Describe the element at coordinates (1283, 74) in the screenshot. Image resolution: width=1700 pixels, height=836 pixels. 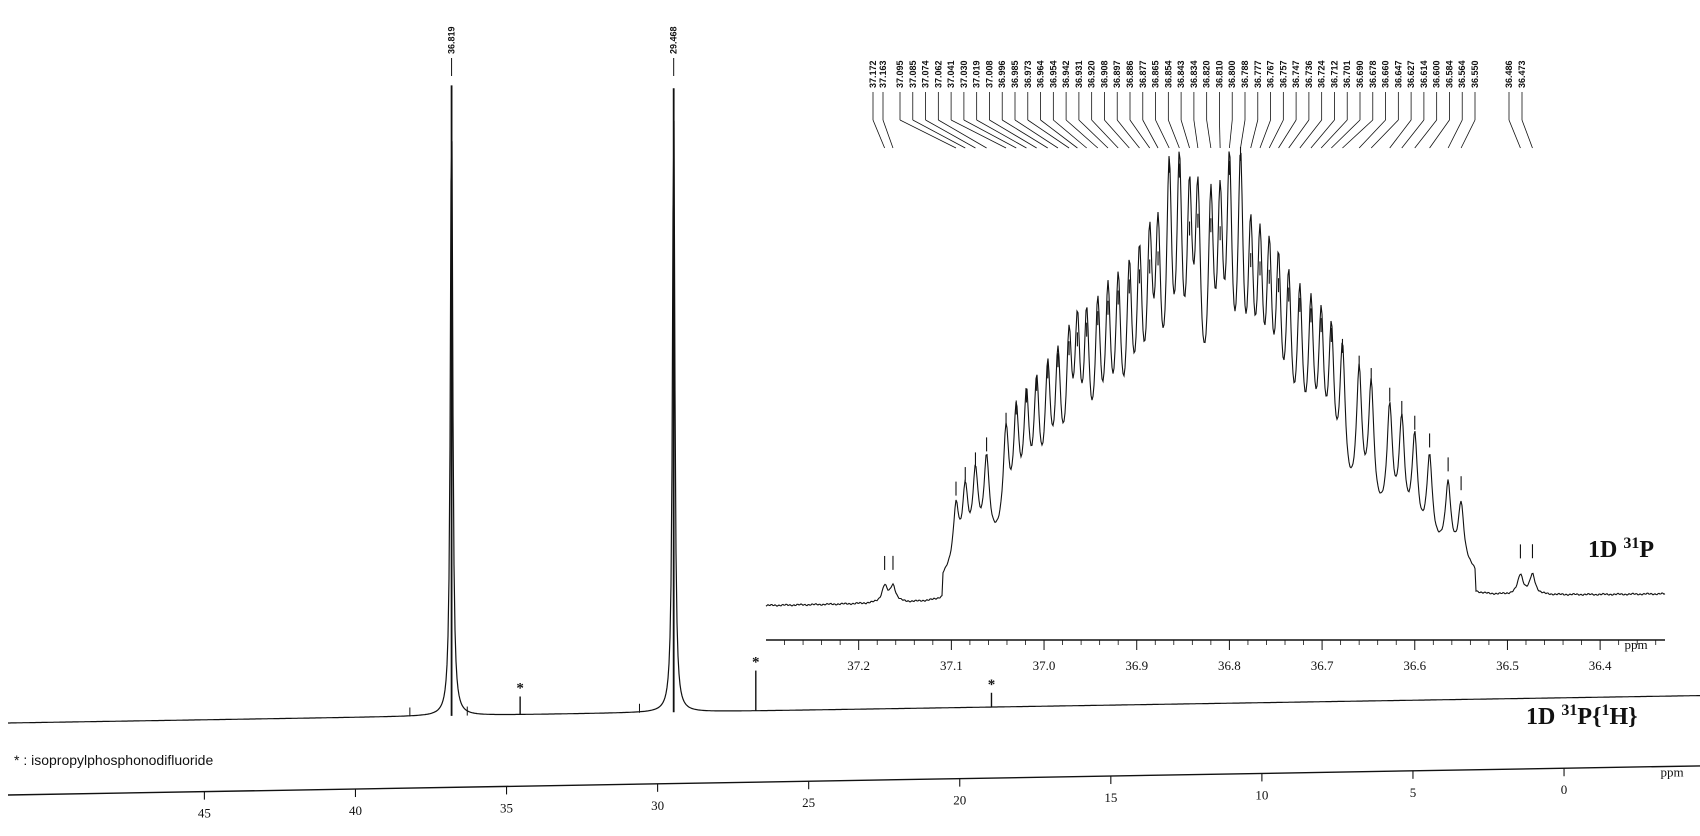
I see `inset-peak-label: 36.757` at that location.